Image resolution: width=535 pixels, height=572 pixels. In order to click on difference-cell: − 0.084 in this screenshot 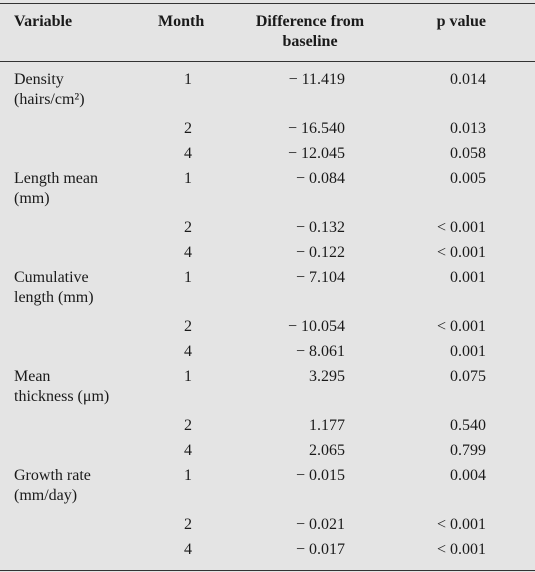, I will do `click(320, 178)`.